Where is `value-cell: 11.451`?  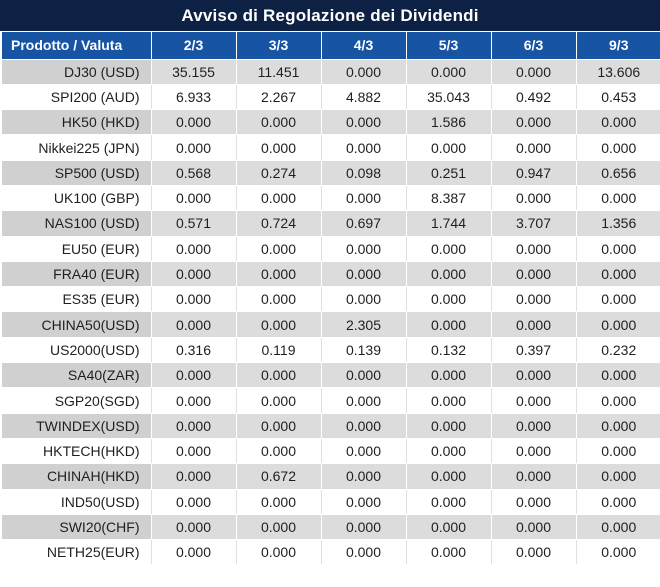
value-cell: 11.451 is located at coordinates (279, 72).